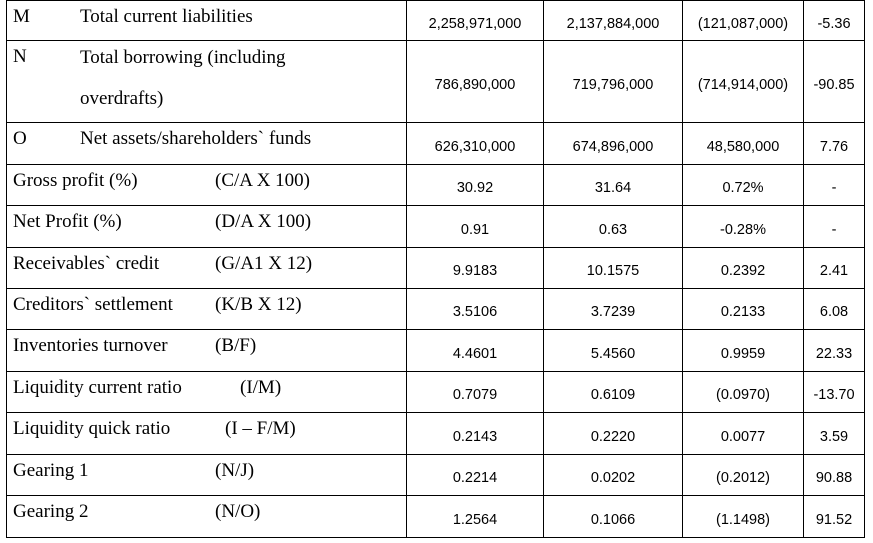 The width and height of the screenshot is (873, 543). Describe the element at coordinates (613, 350) in the screenshot. I see `value-year-2: 5.4560` at that location.